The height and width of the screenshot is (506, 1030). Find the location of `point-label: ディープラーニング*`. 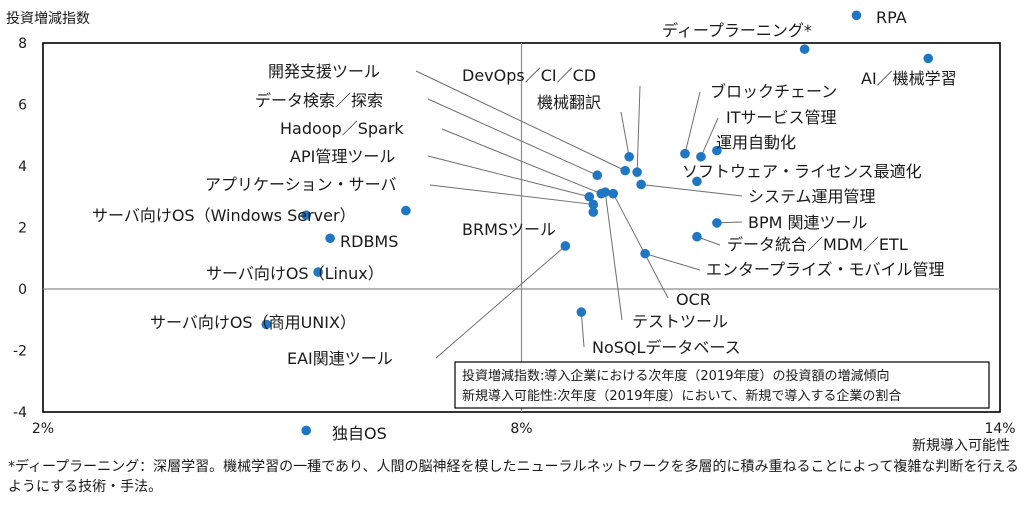

point-label: ディープラーニング* is located at coordinates (737, 30).